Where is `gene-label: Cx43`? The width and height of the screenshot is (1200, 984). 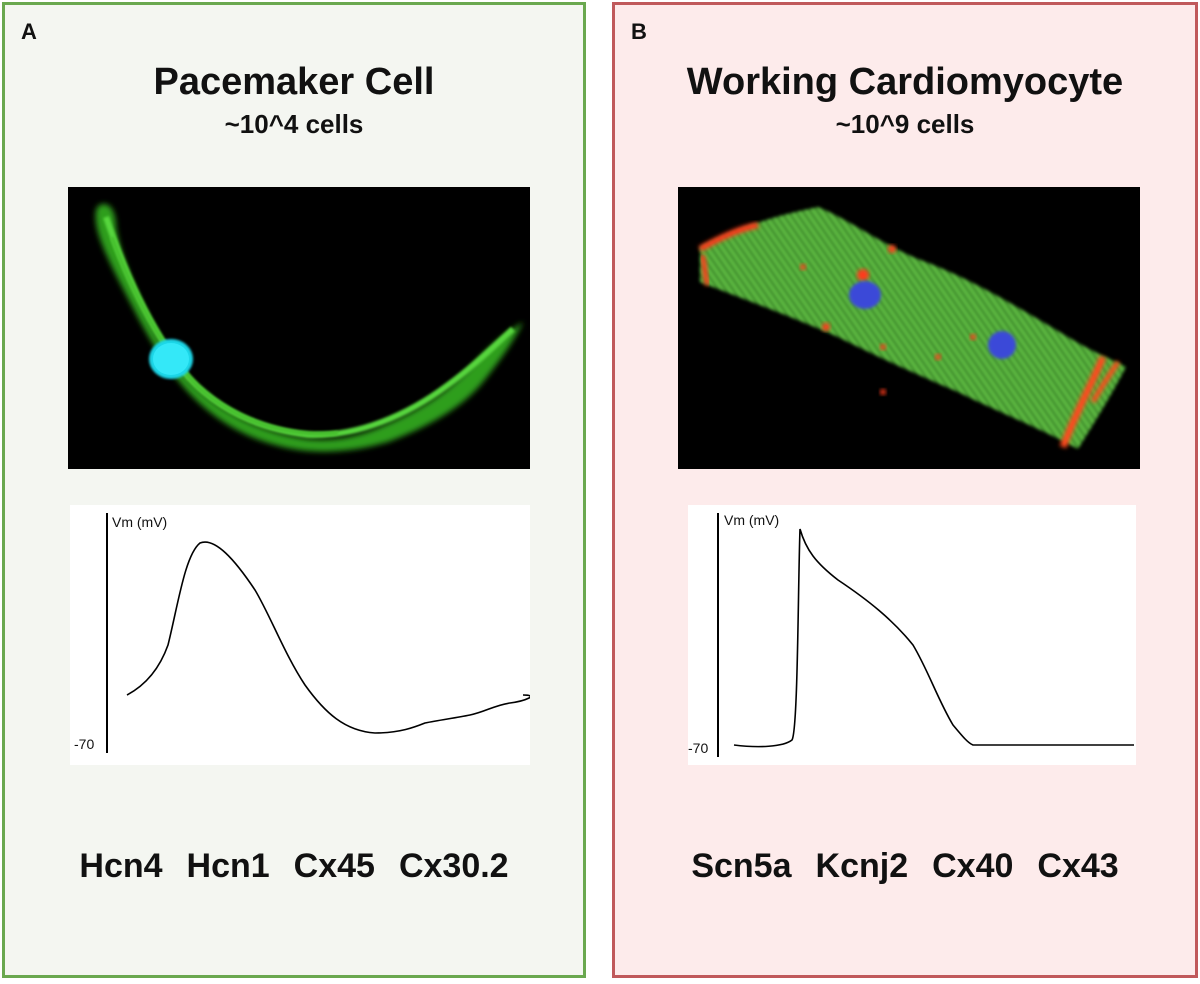 gene-label: Cx43 is located at coordinates (1078, 866).